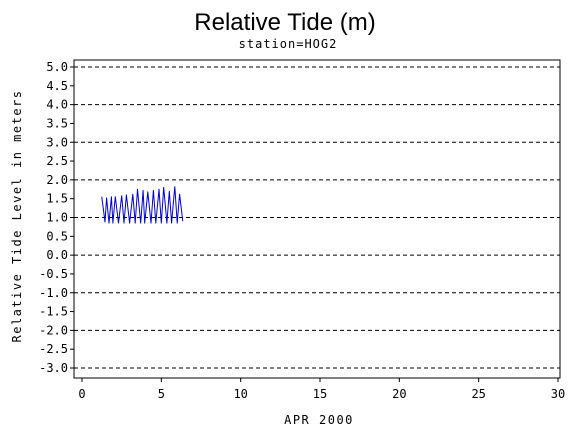  I want to click on x-tick-label: 0, so click(81, 394).